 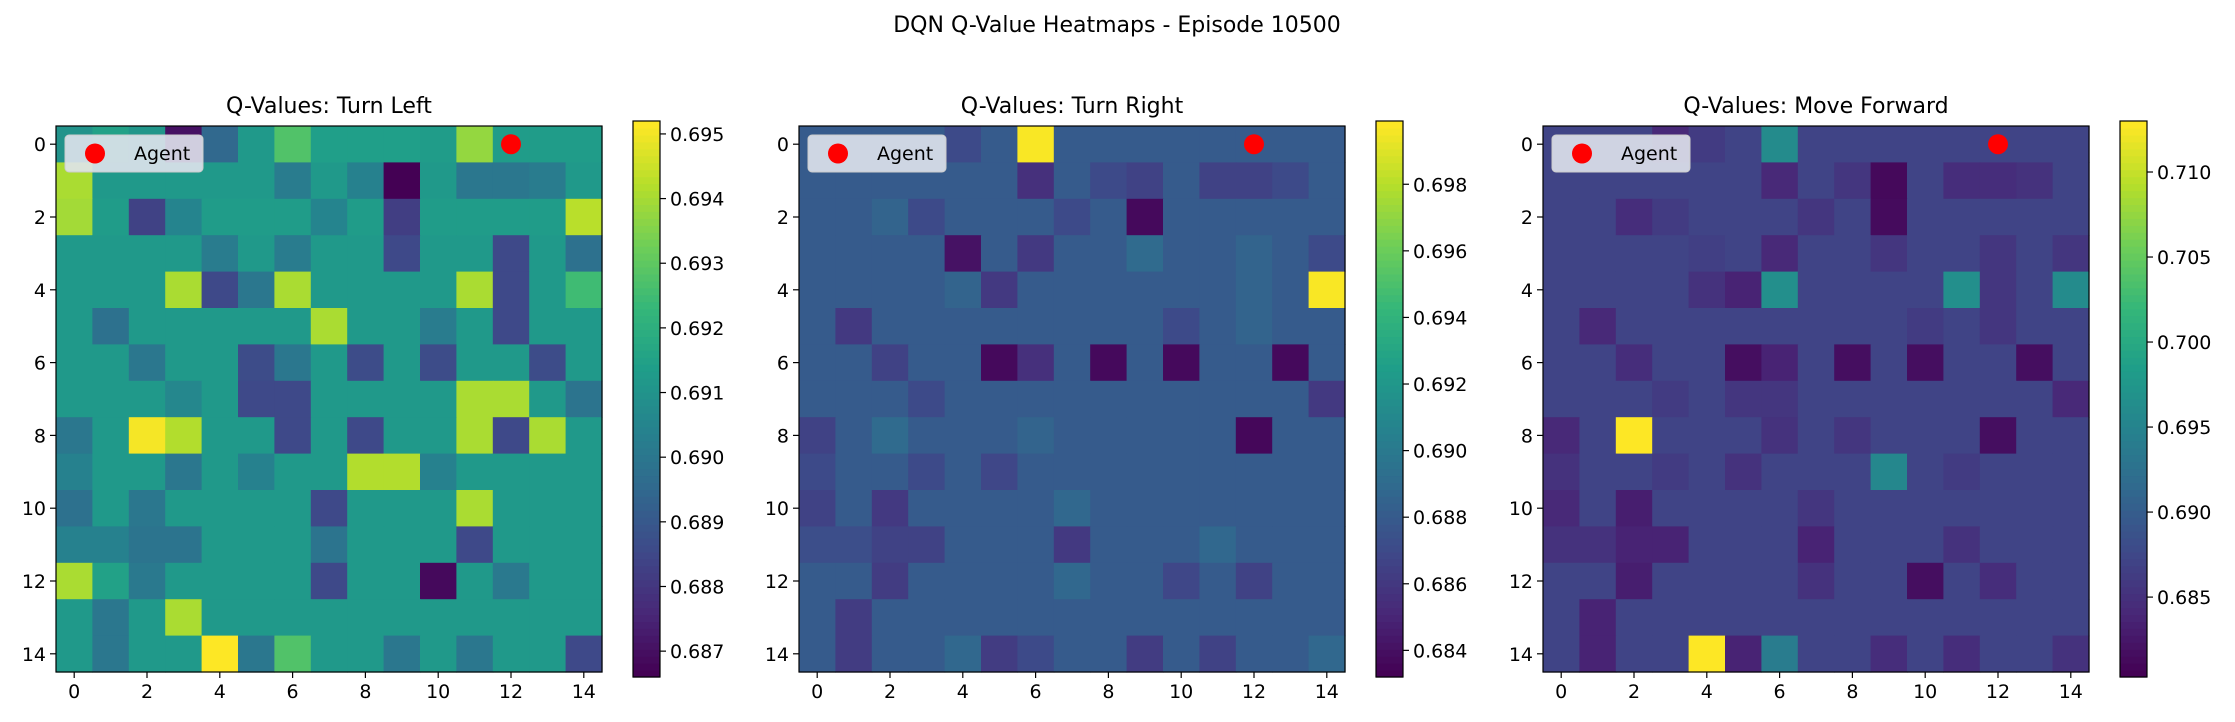 I want to click on x-tick-label: 14, so click(x=1327, y=692).